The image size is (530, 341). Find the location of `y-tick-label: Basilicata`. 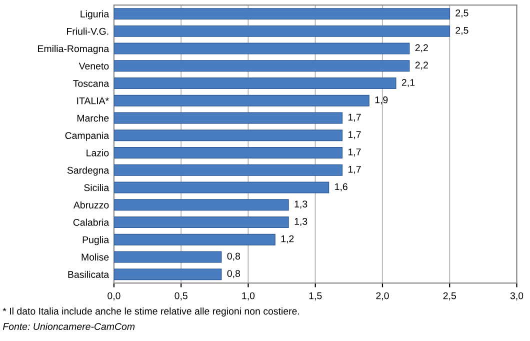

y-tick-label: Basilicata is located at coordinates (89, 274).